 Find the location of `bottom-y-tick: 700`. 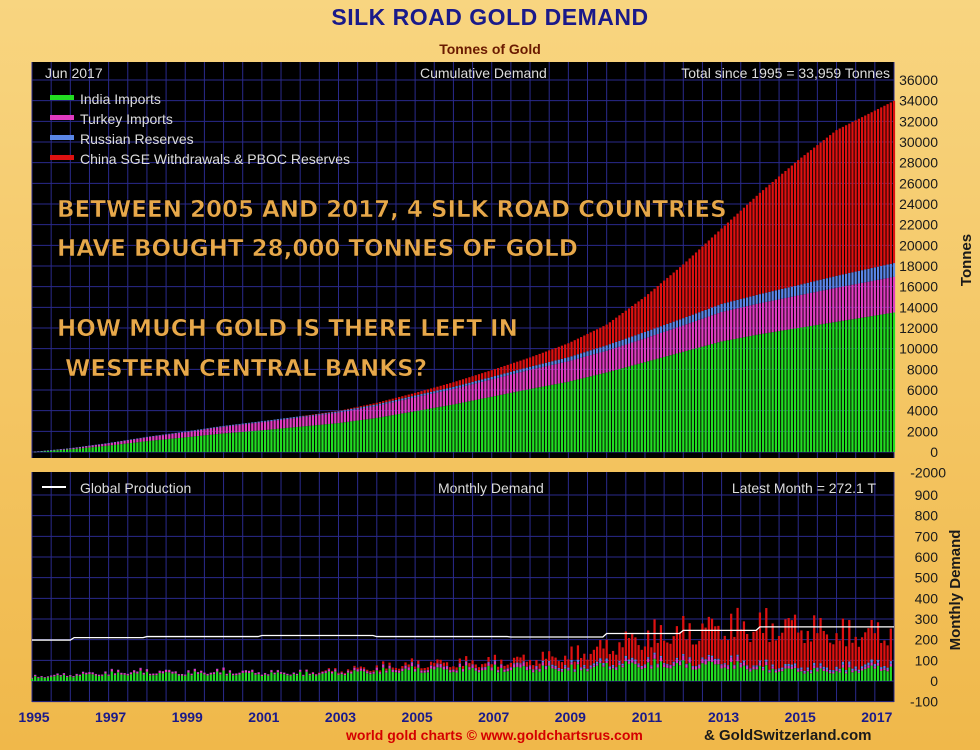

bottom-y-tick: 700 is located at coordinates (927, 536).